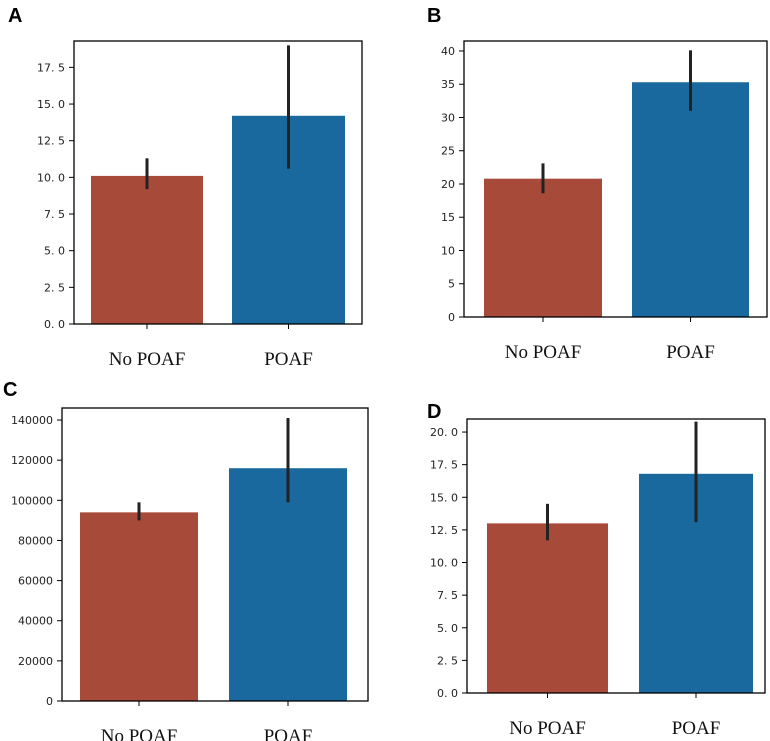 Image resolution: width=770 pixels, height=741 pixels. Describe the element at coordinates (32, 420) in the screenshot. I see `y-tick-label: 140000` at that location.